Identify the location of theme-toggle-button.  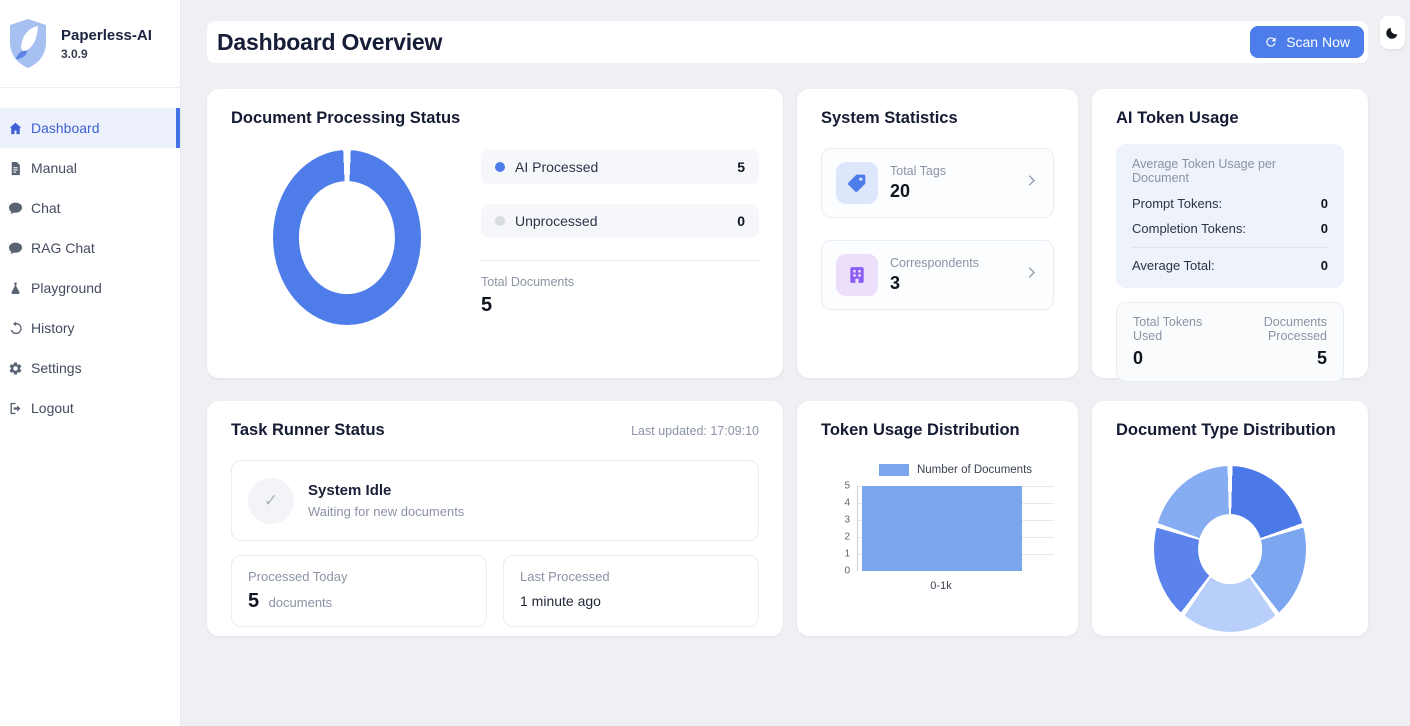
(1392, 32).